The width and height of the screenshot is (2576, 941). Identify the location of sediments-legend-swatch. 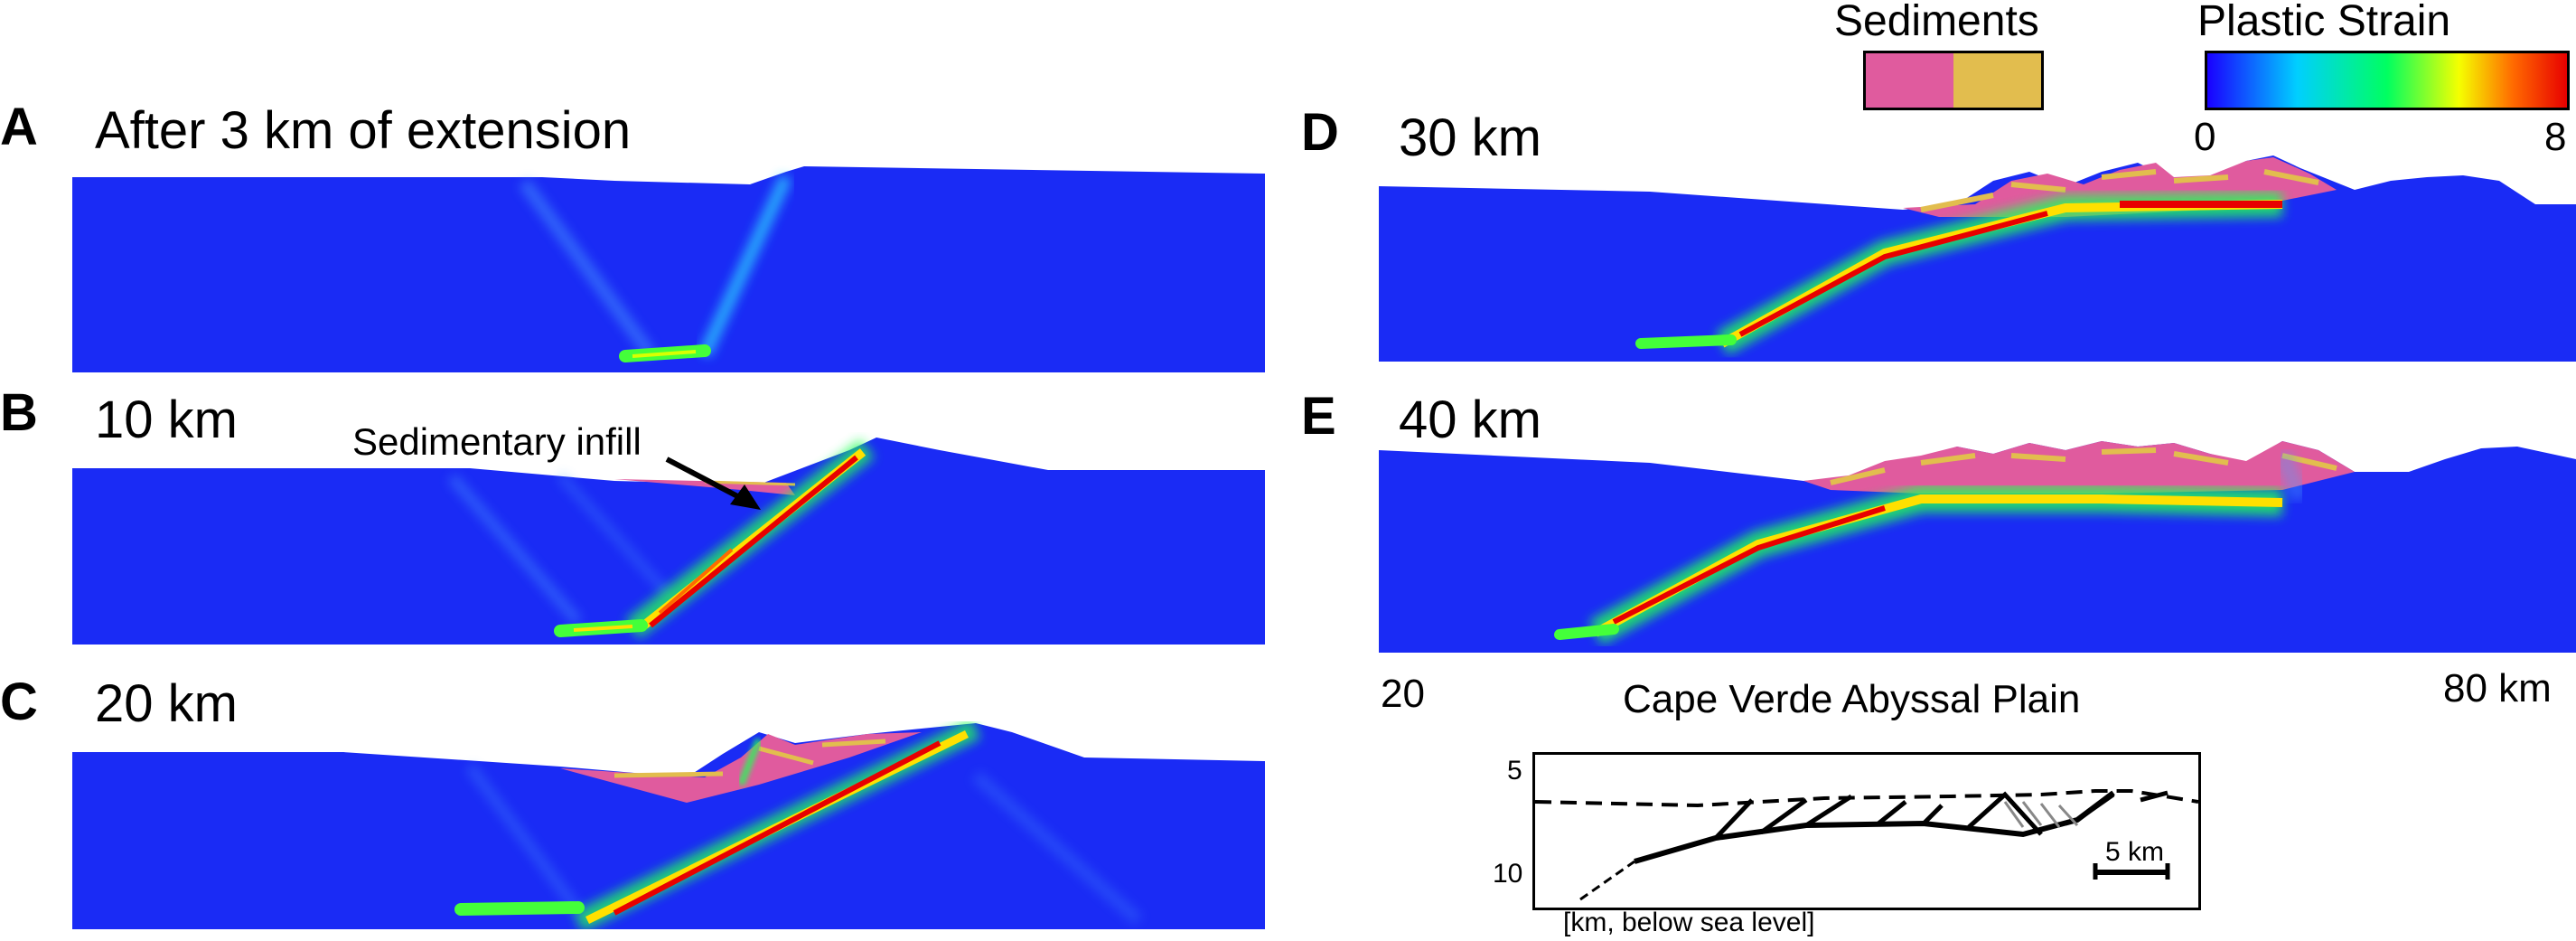
(1953, 80).